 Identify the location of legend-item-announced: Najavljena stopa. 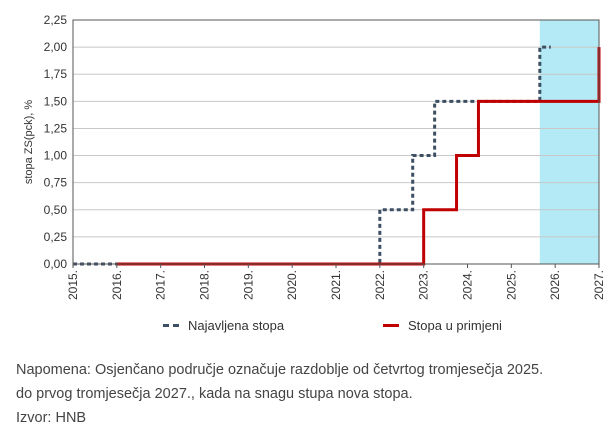
(223, 325).